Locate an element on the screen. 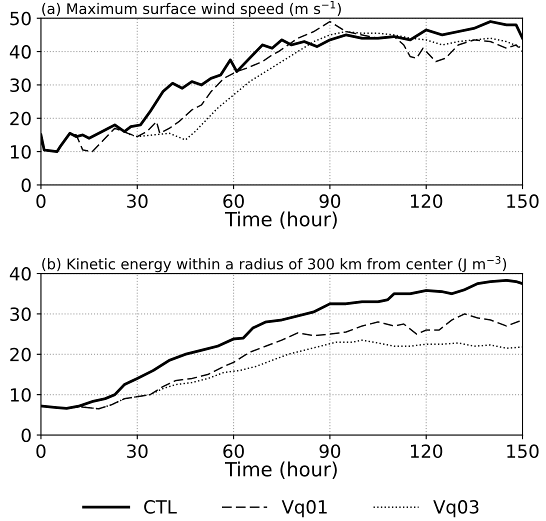  y-tick-label: 50 is located at coordinates (20, 19).